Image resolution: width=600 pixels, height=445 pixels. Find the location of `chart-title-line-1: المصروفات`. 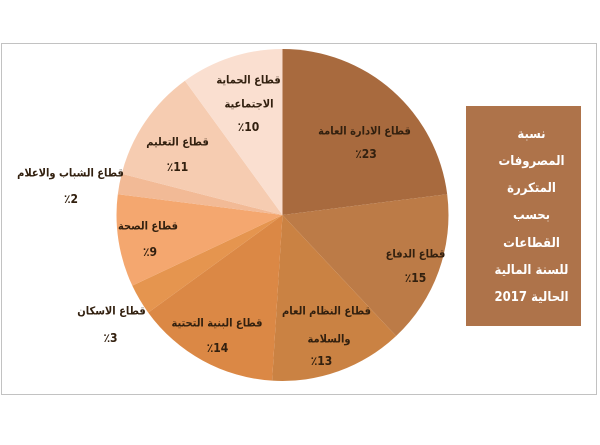

chart-title-line-1: المصروفات is located at coordinates (531, 161).